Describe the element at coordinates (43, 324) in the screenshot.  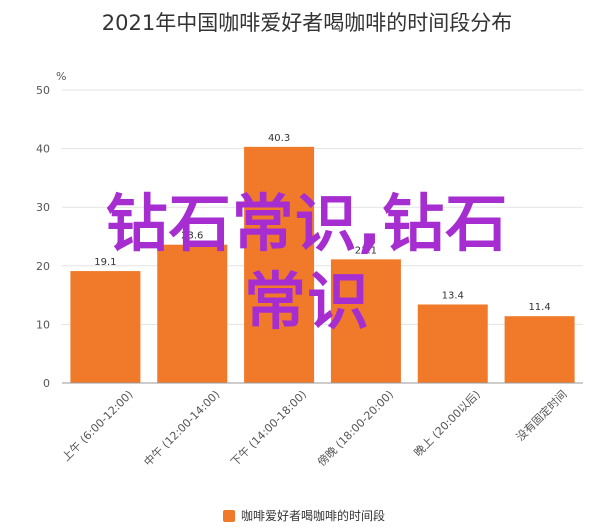
I see `y-tick-label: 10` at that location.